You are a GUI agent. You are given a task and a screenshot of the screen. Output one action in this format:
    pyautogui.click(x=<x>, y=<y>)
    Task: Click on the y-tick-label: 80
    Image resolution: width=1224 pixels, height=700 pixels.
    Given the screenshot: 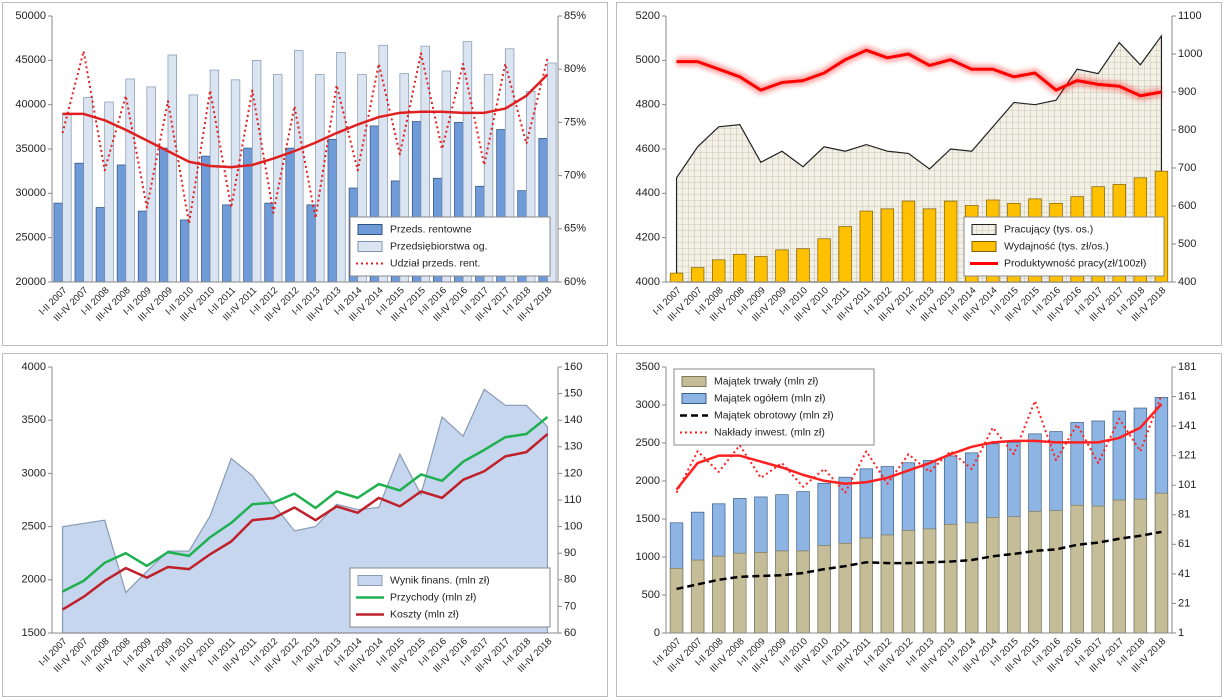 What is the action you would take?
    pyautogui.click(x=570, y=580)
    